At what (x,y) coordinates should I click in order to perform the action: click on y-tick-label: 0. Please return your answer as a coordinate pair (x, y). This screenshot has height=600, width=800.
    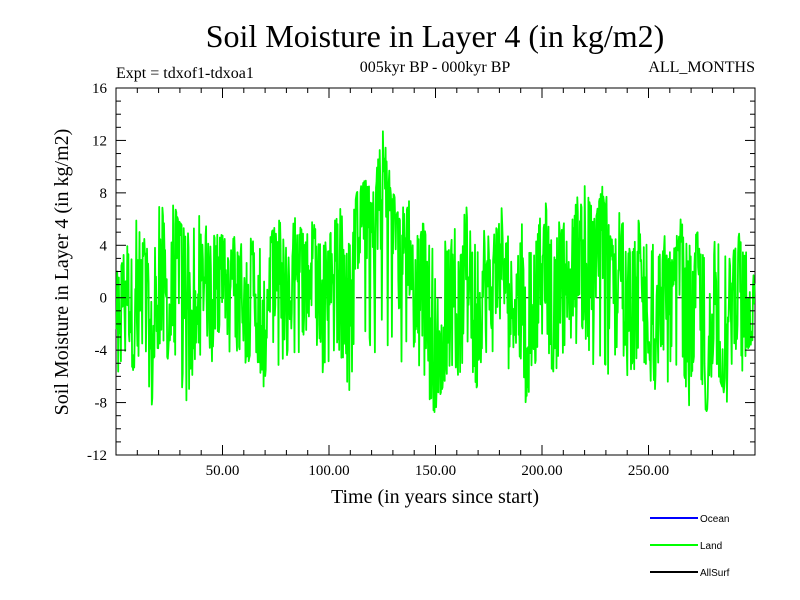
    Looking at the image, I should click on (104, 299).